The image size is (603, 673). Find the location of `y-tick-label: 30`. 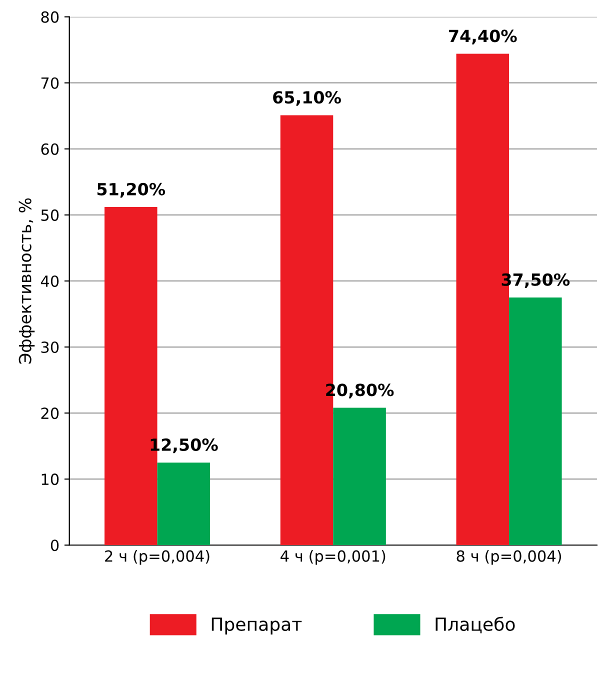

y-tick-label: 30 is located at coordinates (50, 347).